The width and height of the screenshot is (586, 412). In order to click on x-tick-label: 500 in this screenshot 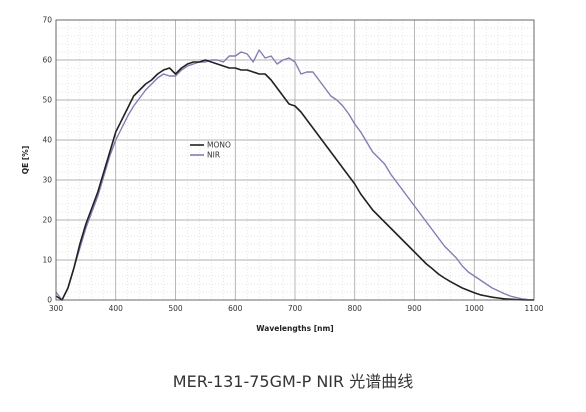, I will do `click(175, 308)`.